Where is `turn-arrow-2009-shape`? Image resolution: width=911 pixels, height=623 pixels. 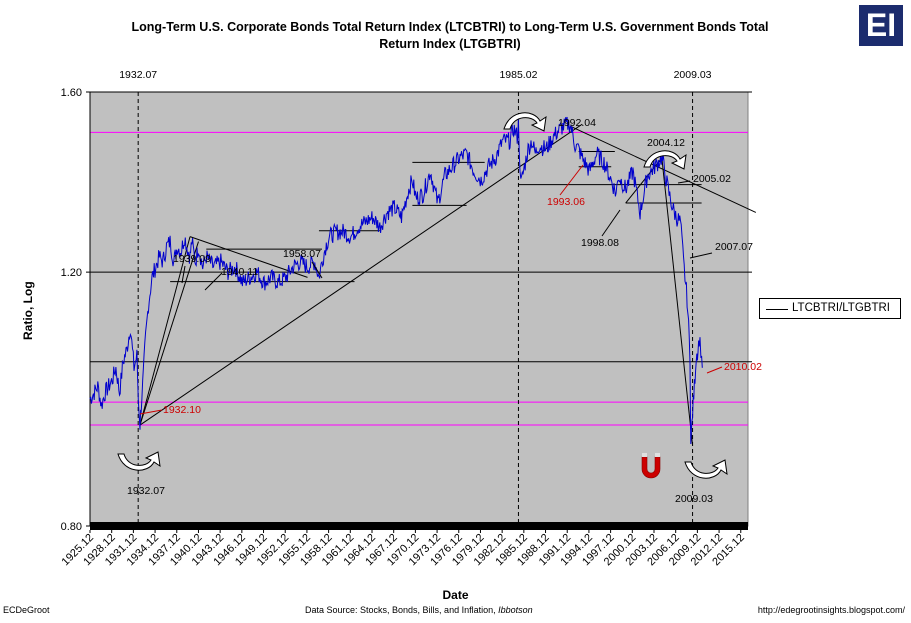 turn-arrow-2009-shape is located at coordinates (706, 469).